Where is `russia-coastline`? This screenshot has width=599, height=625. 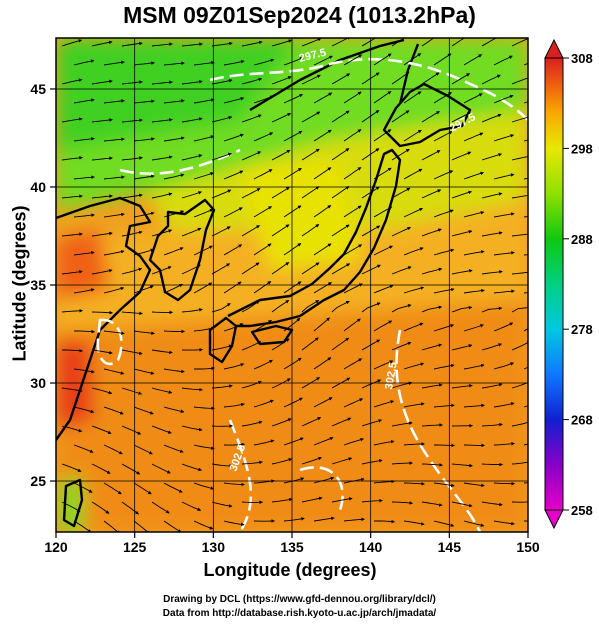
russia-coastline is located at coordinates (334, 75).